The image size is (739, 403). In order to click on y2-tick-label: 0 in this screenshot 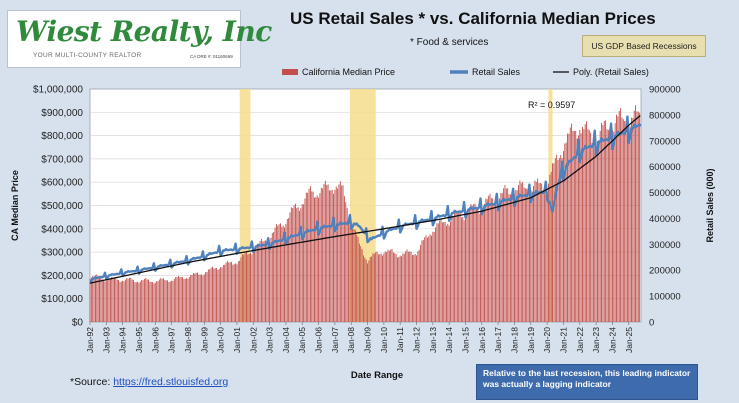, I will do `click(651, 323)`.